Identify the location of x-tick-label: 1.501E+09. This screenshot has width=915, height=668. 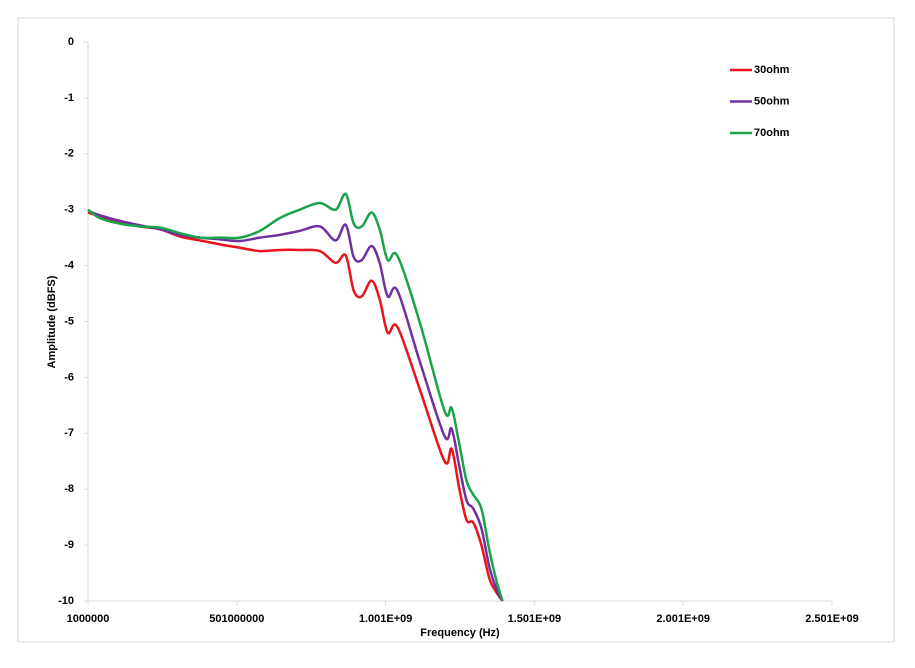
(535, 619).